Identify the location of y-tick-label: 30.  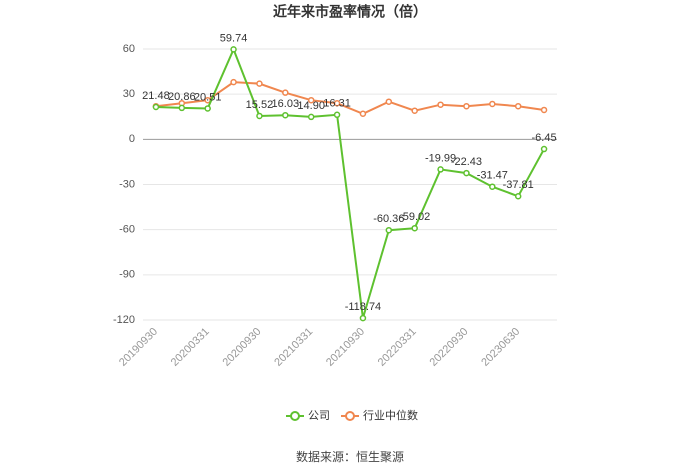
(129, 94).